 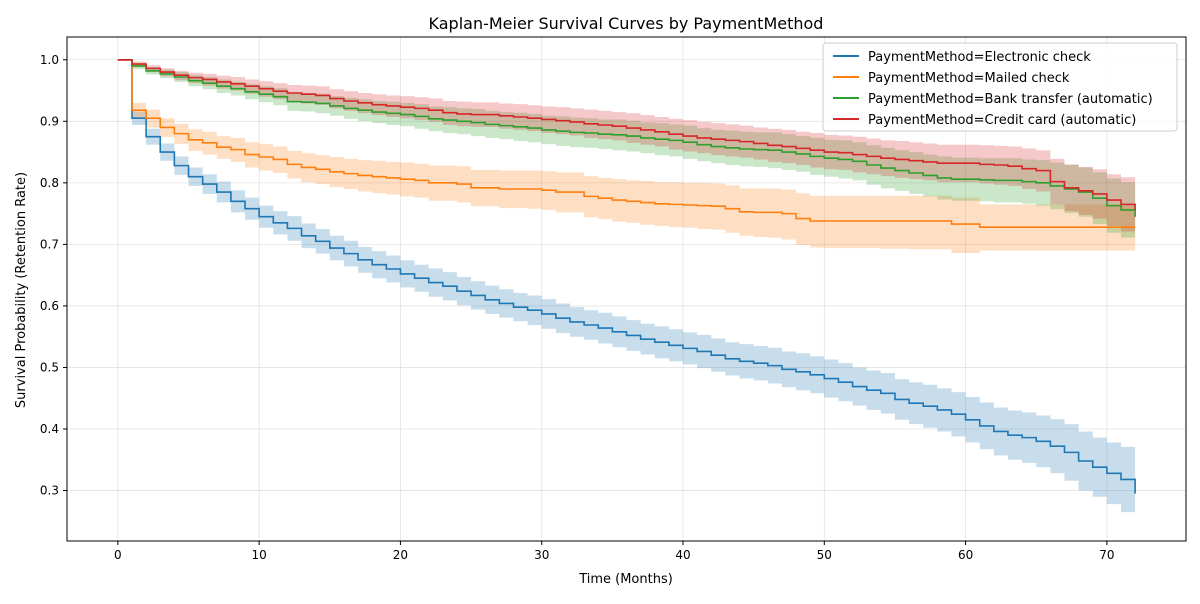 What do you see at coordinates (625, 579) in the screenshot?
I see `x-axis-label: Time (Months)` at bounding box center [625, 579].